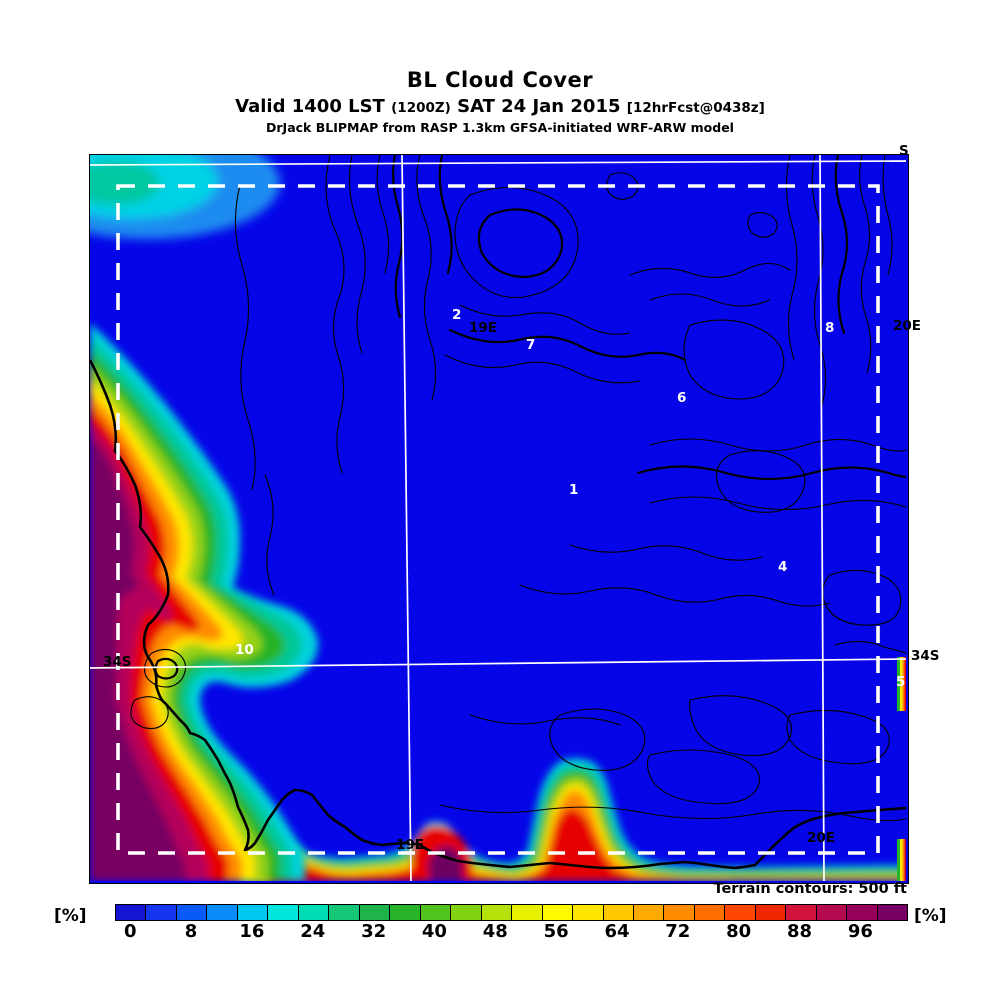  I want to click on site-label-4: 4, so click(783, 567).